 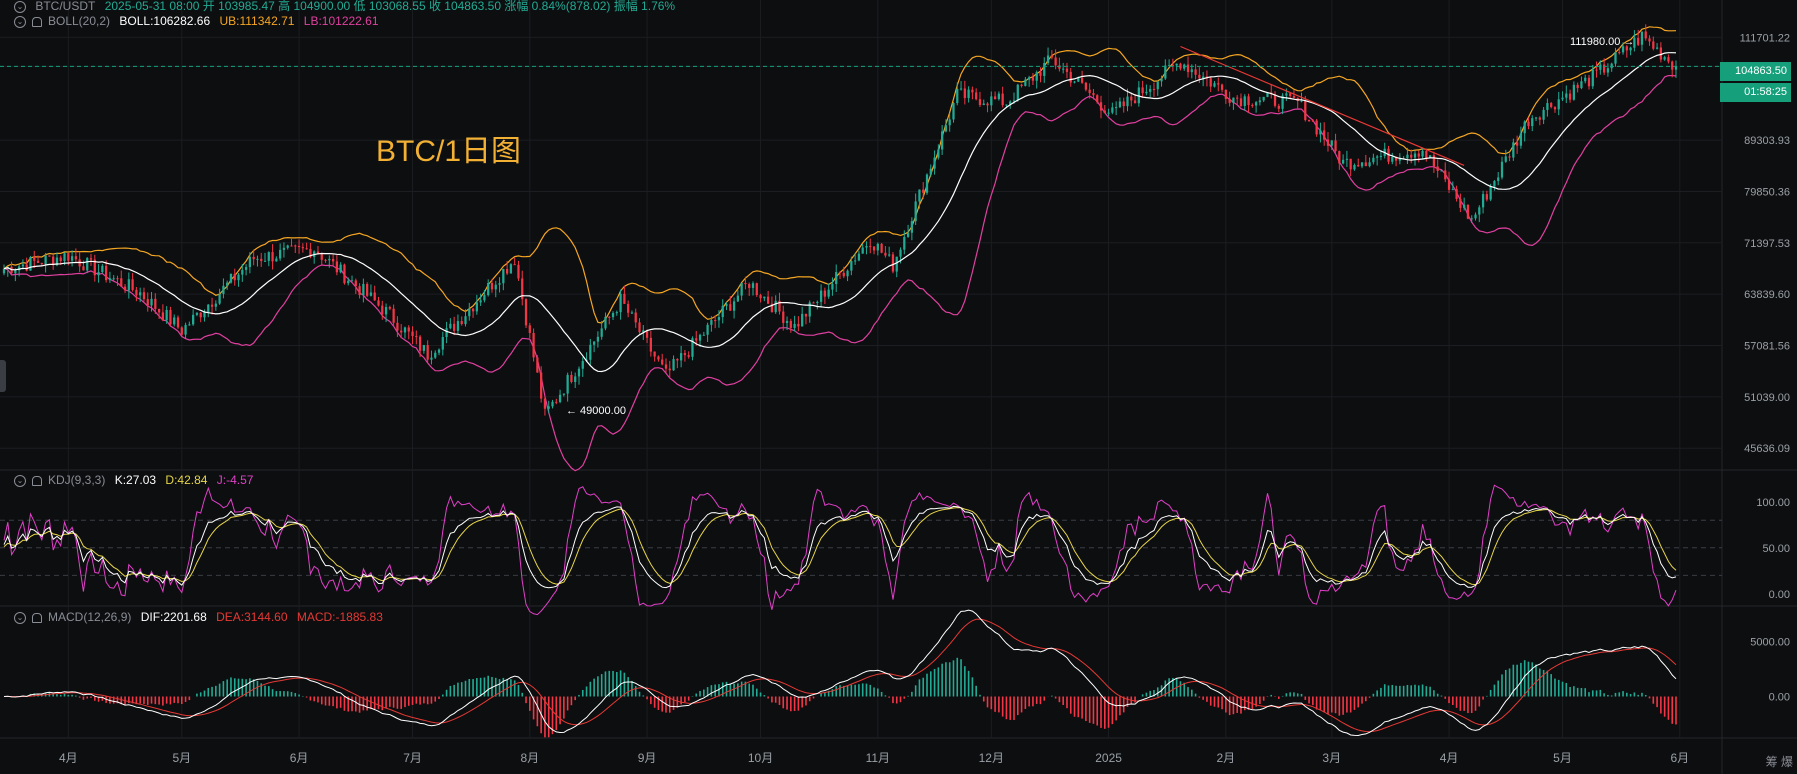 I want to click on macd-tick-label: 5000.00, so click(x=1770, y=643).